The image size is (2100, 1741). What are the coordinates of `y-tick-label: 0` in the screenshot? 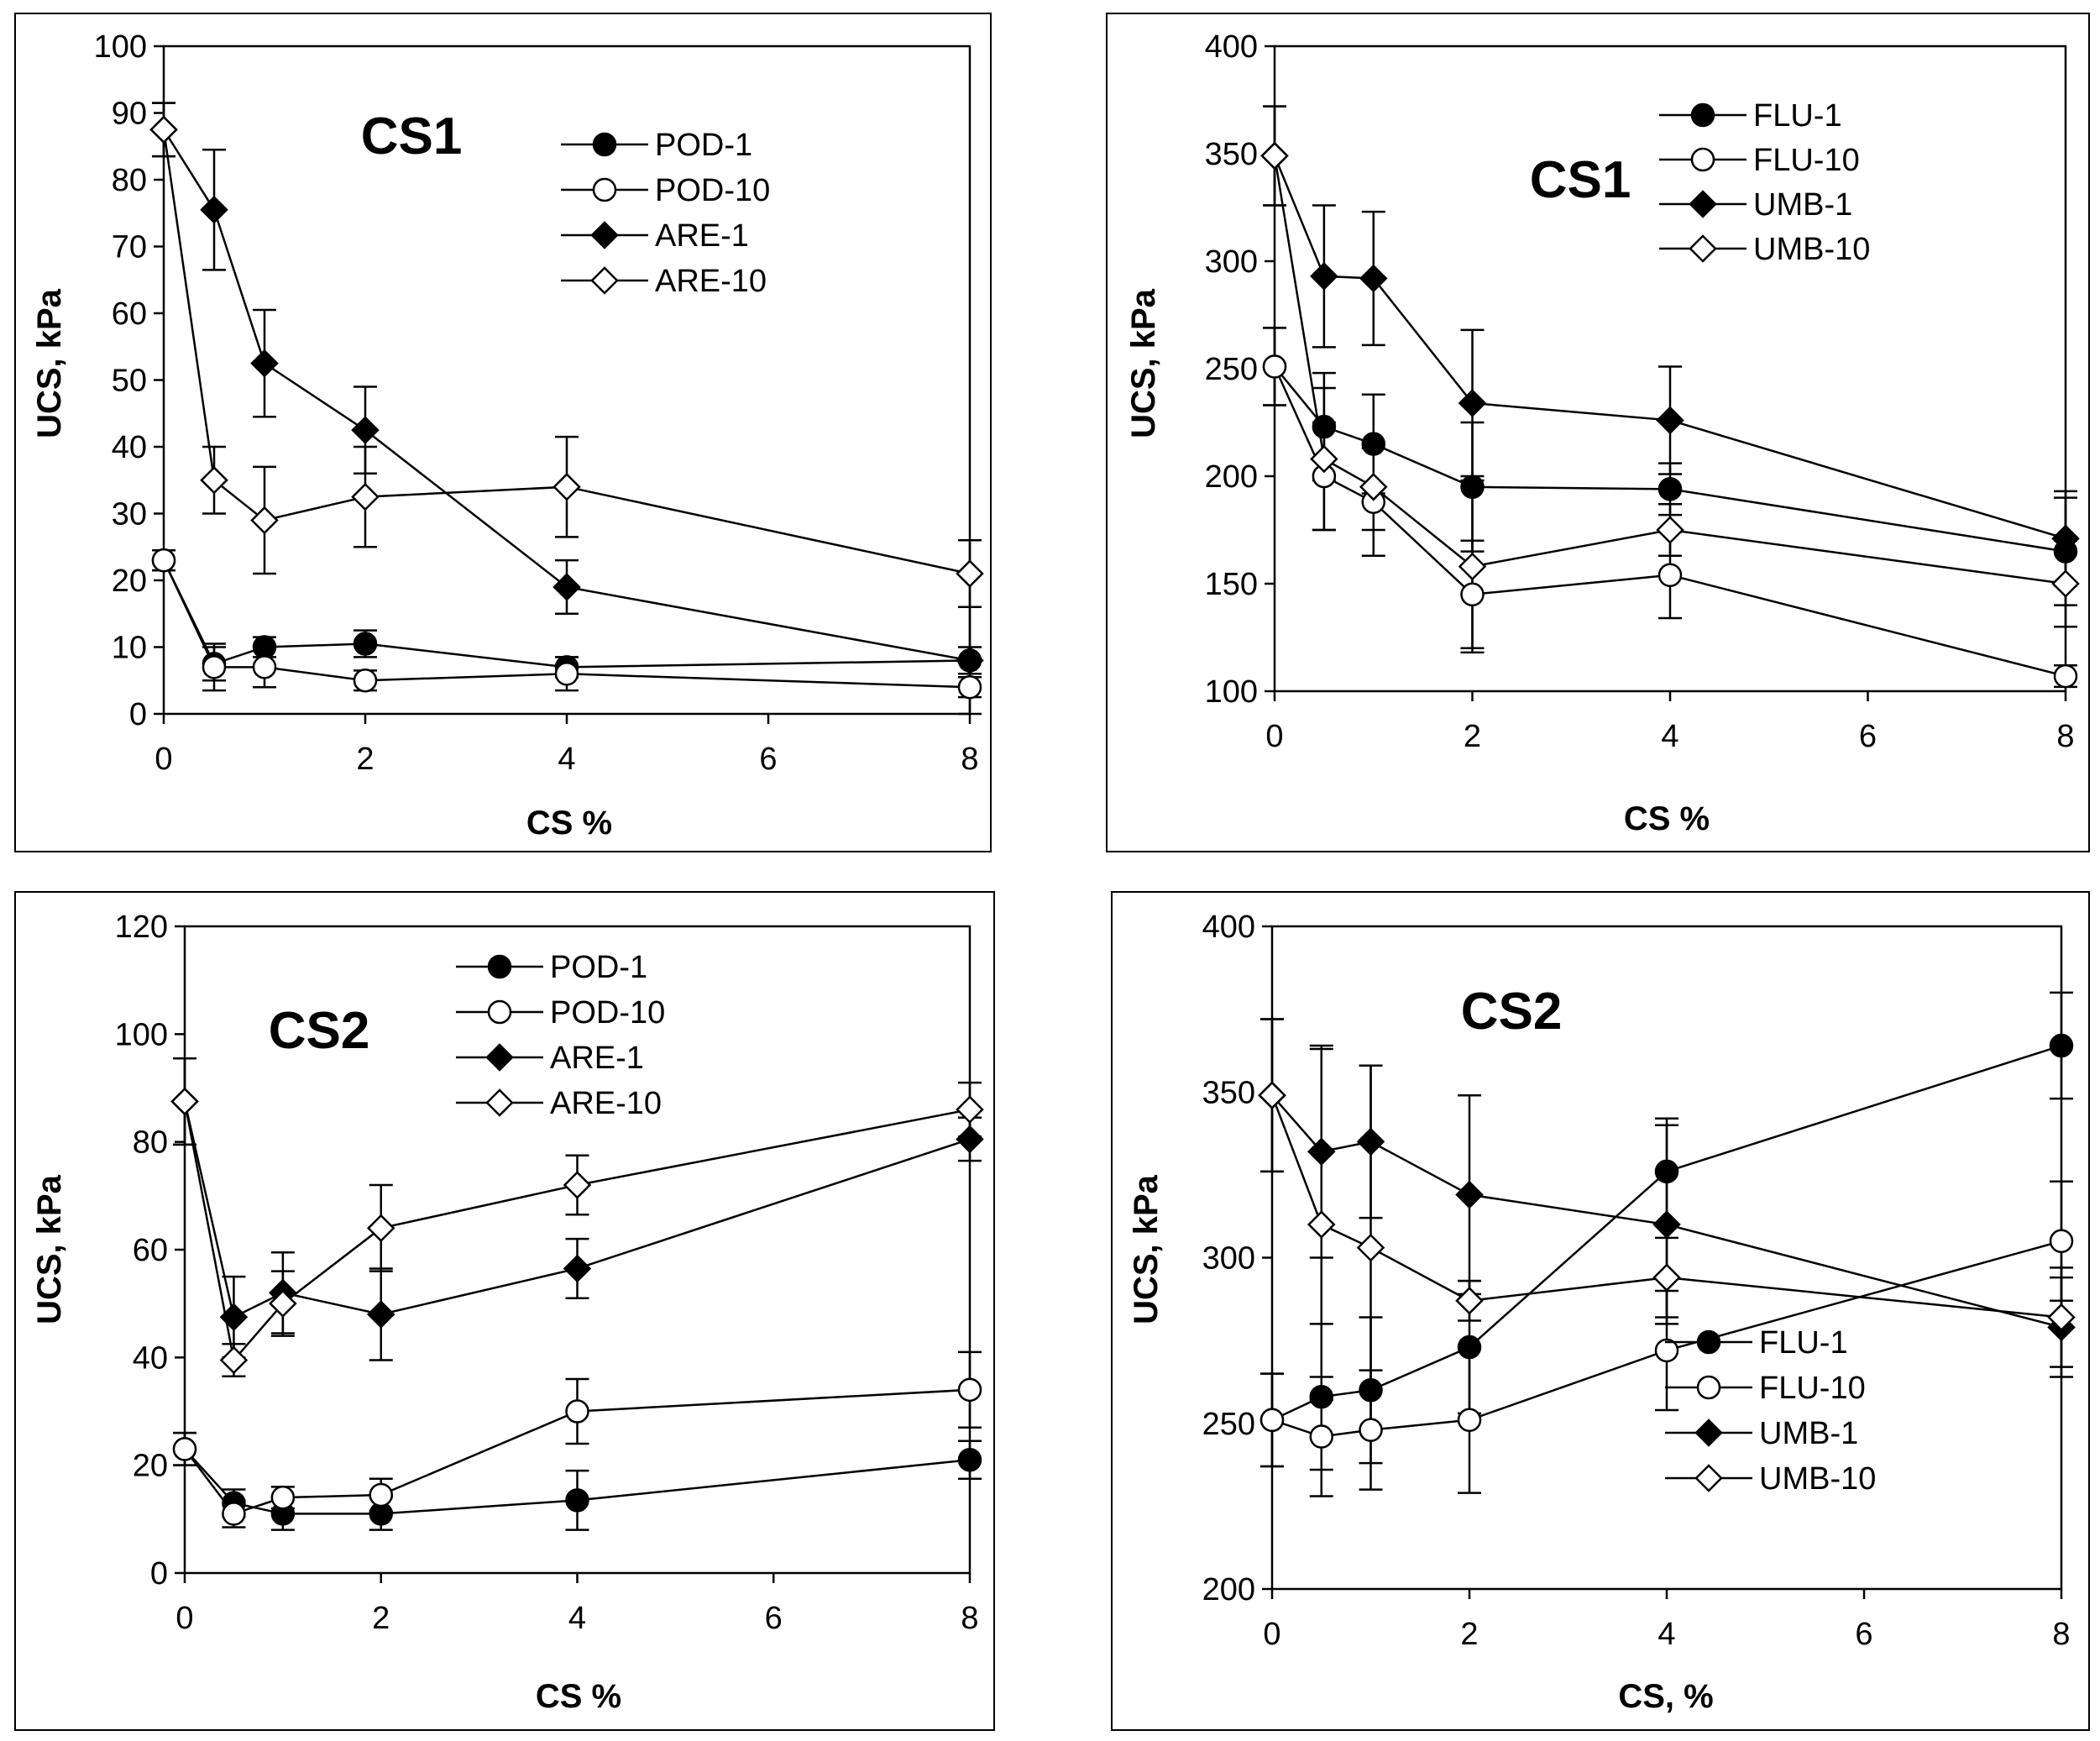 It's located at (138, 714).